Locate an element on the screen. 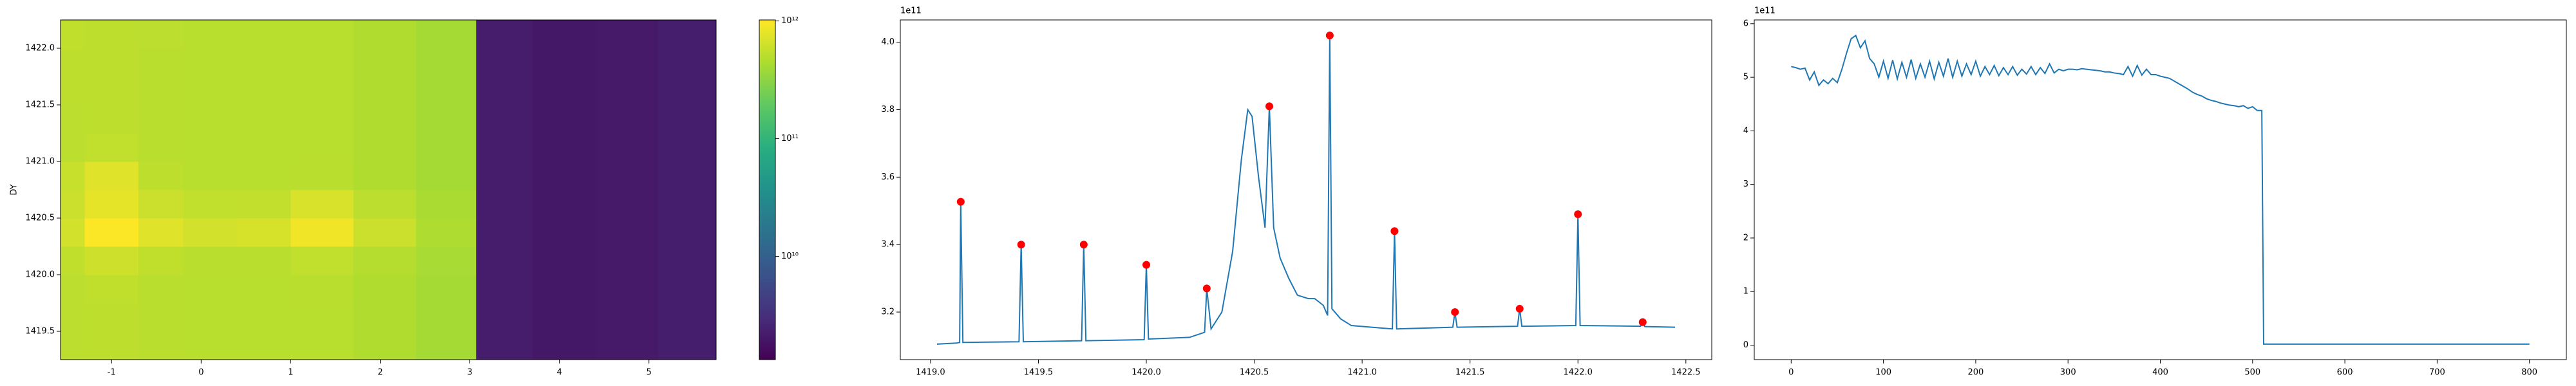 This screenshot has height=386, width=2576. peak-marker is located at coordinates (1578, 214).